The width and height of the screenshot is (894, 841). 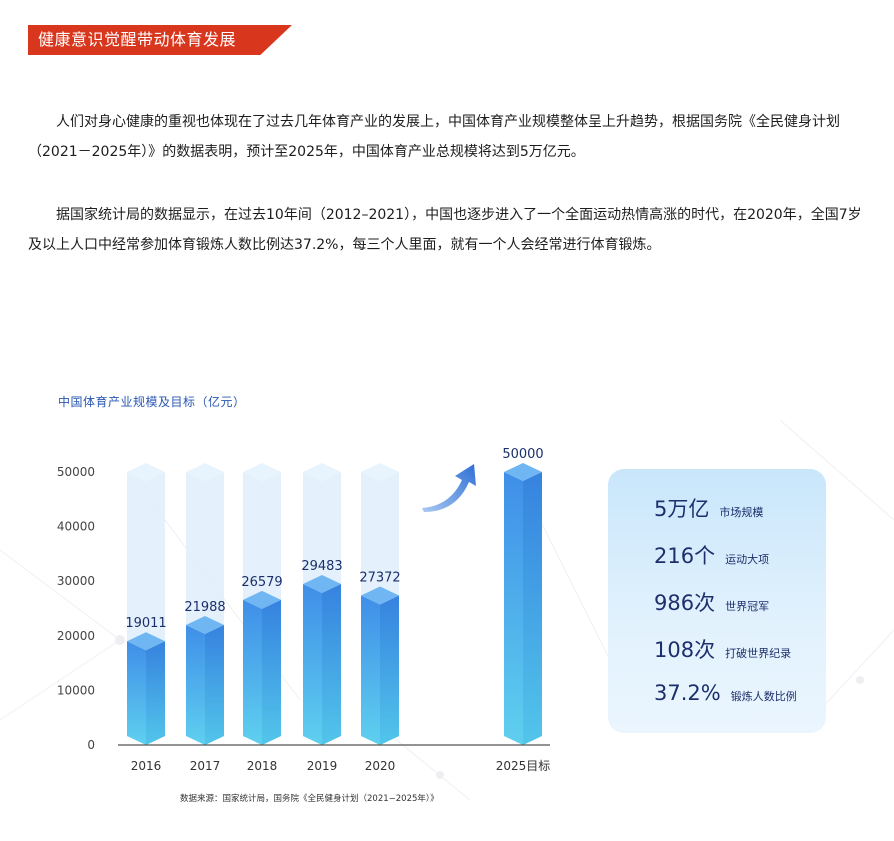 What do you see at coordinates (262, 766) in the screenshot?
I see `x-tick-label: 2018` at bounding box center [262, 766].